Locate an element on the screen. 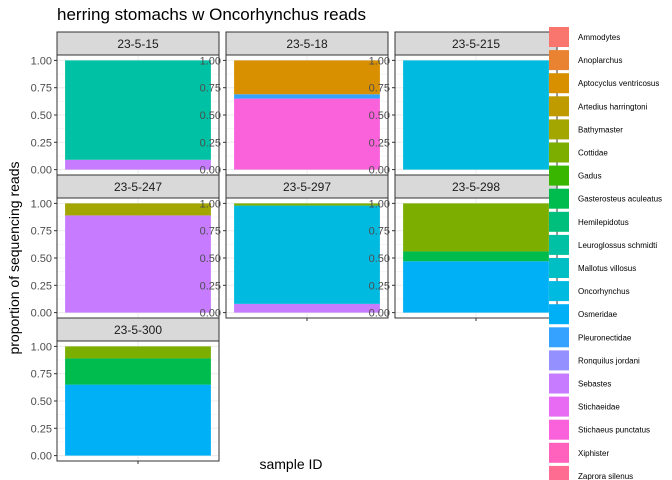  legend-label: Osmeridae is located at coordinates (598, 314).